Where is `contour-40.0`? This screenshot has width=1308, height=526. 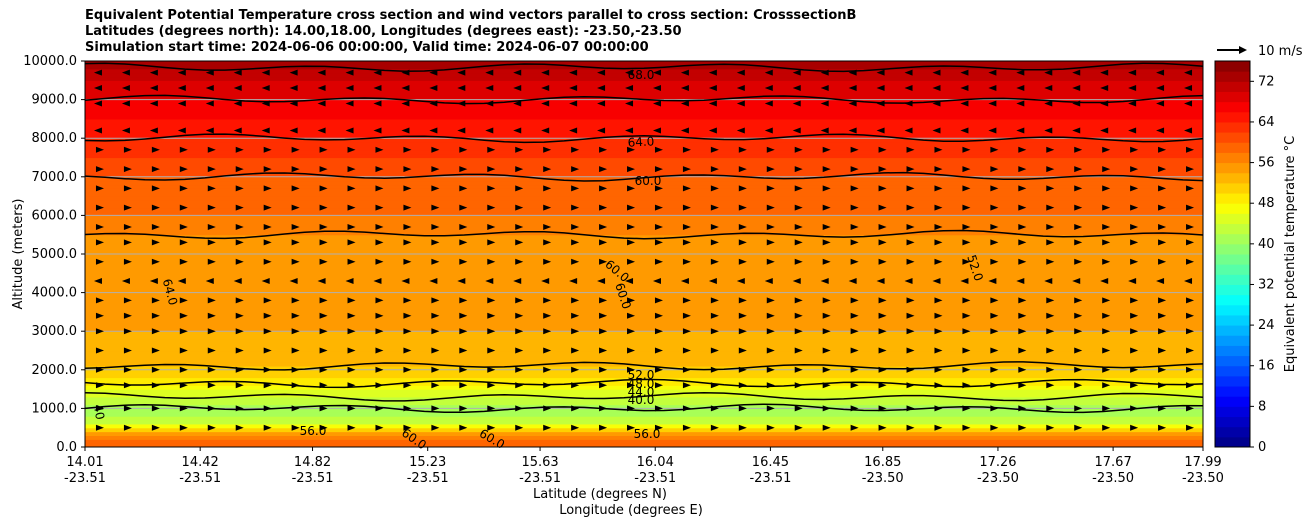 contour-40.0 is located at coordinates (644, 408).